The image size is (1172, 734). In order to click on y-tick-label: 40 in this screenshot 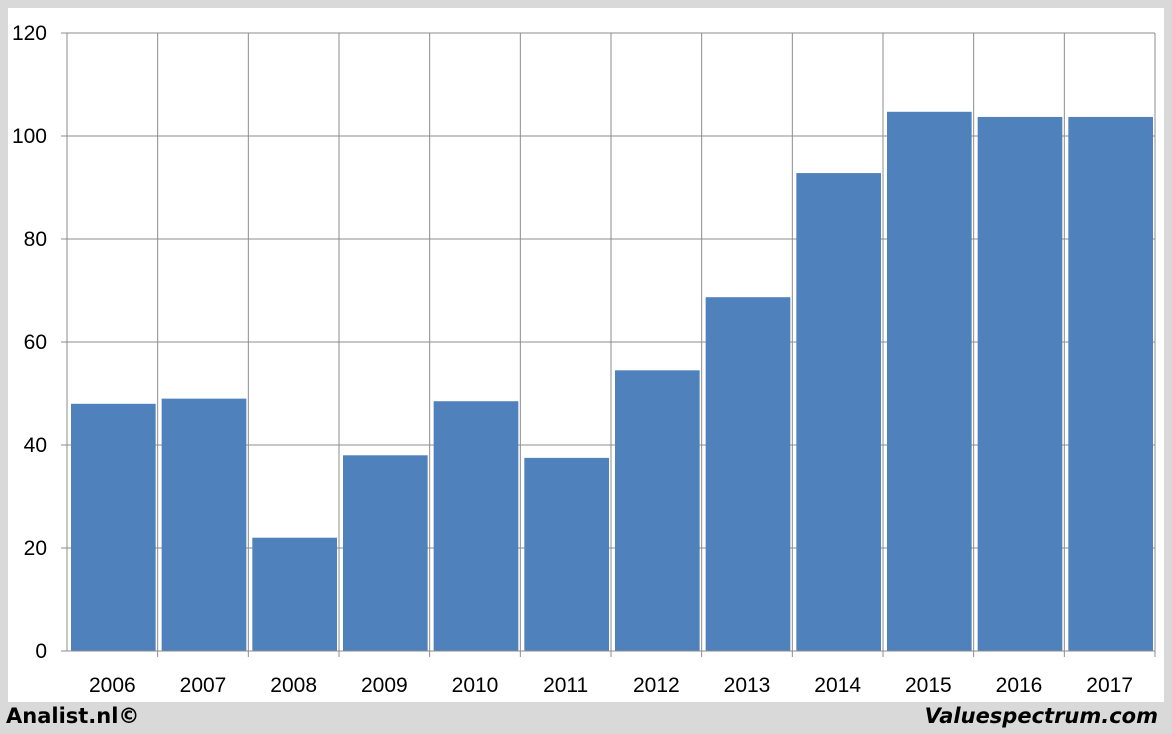, I will do `click(35, 445)`.